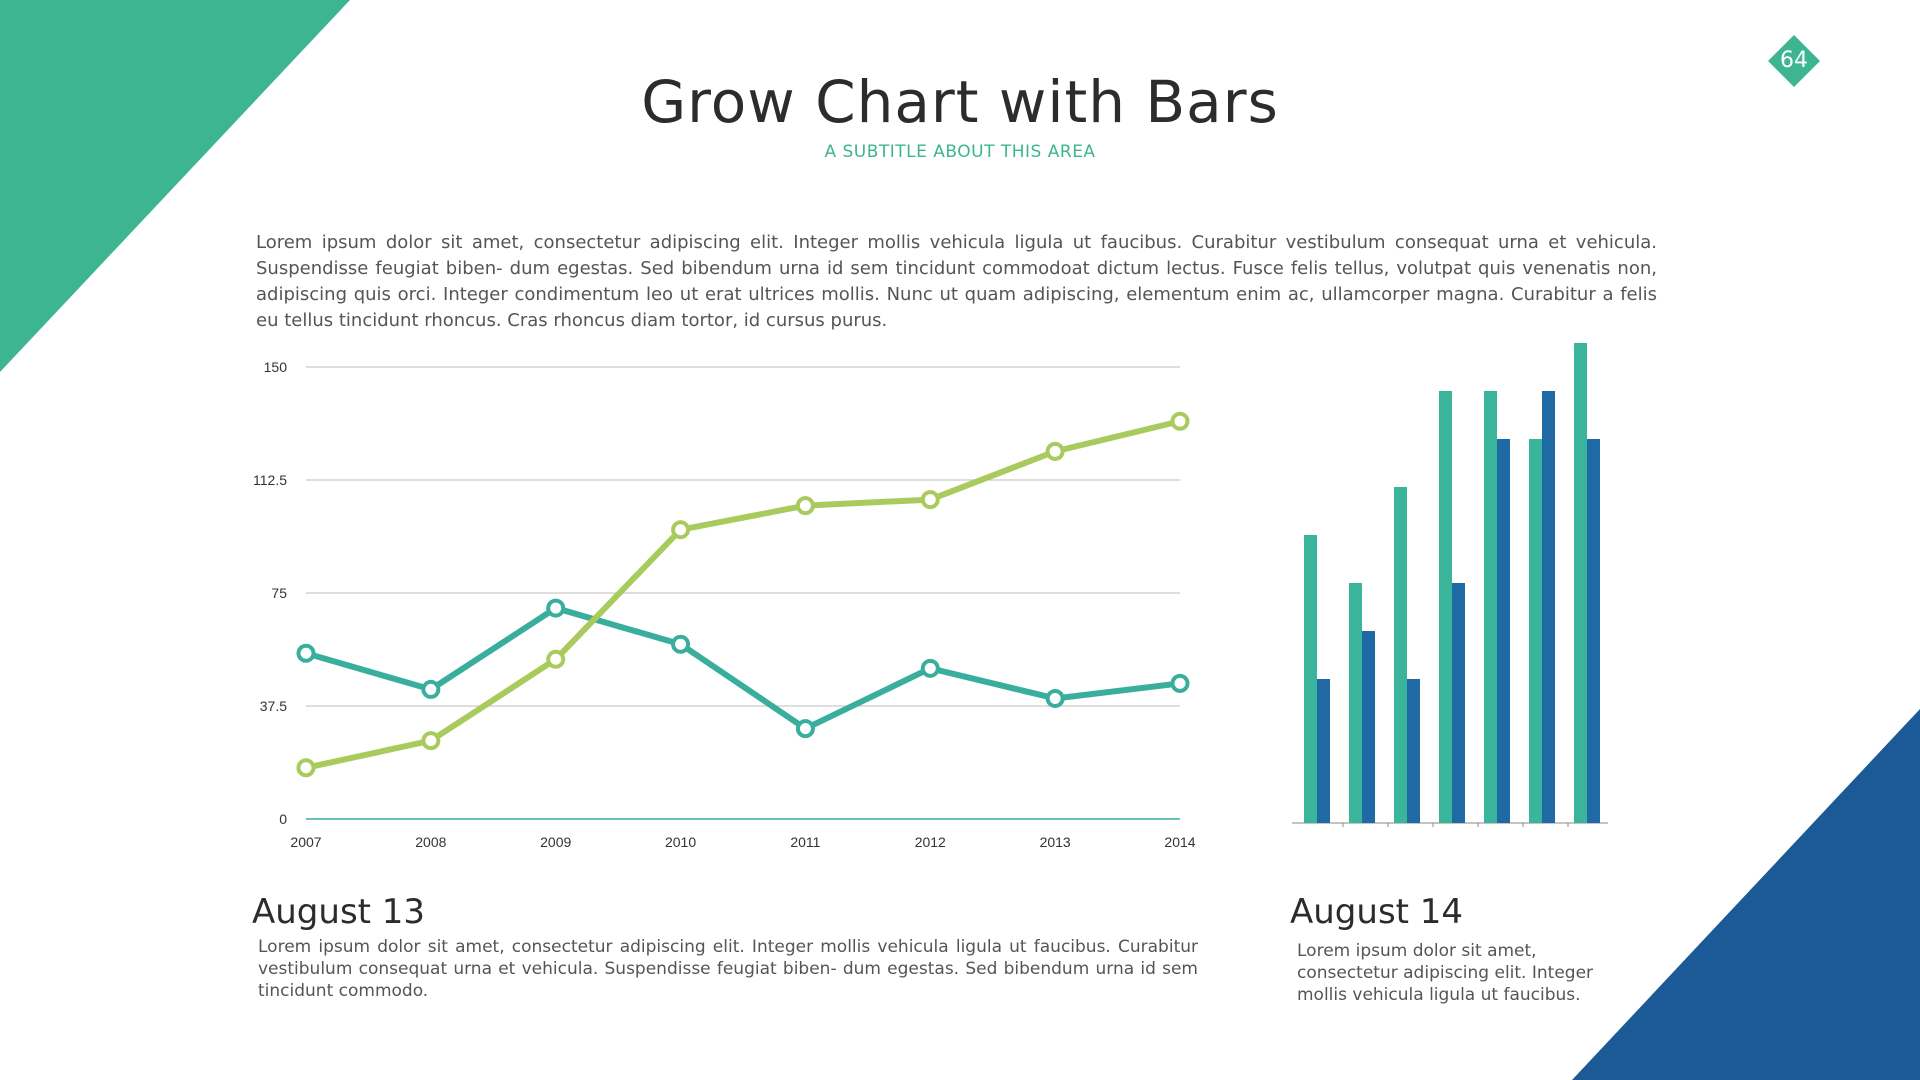 Image resolution: width=1920 pixels, height=1080 pixels. What do you see at coordinates (680, 842) in the screenshot?
I see `x-tick-label: 2010` at bounding box center [680, 842].